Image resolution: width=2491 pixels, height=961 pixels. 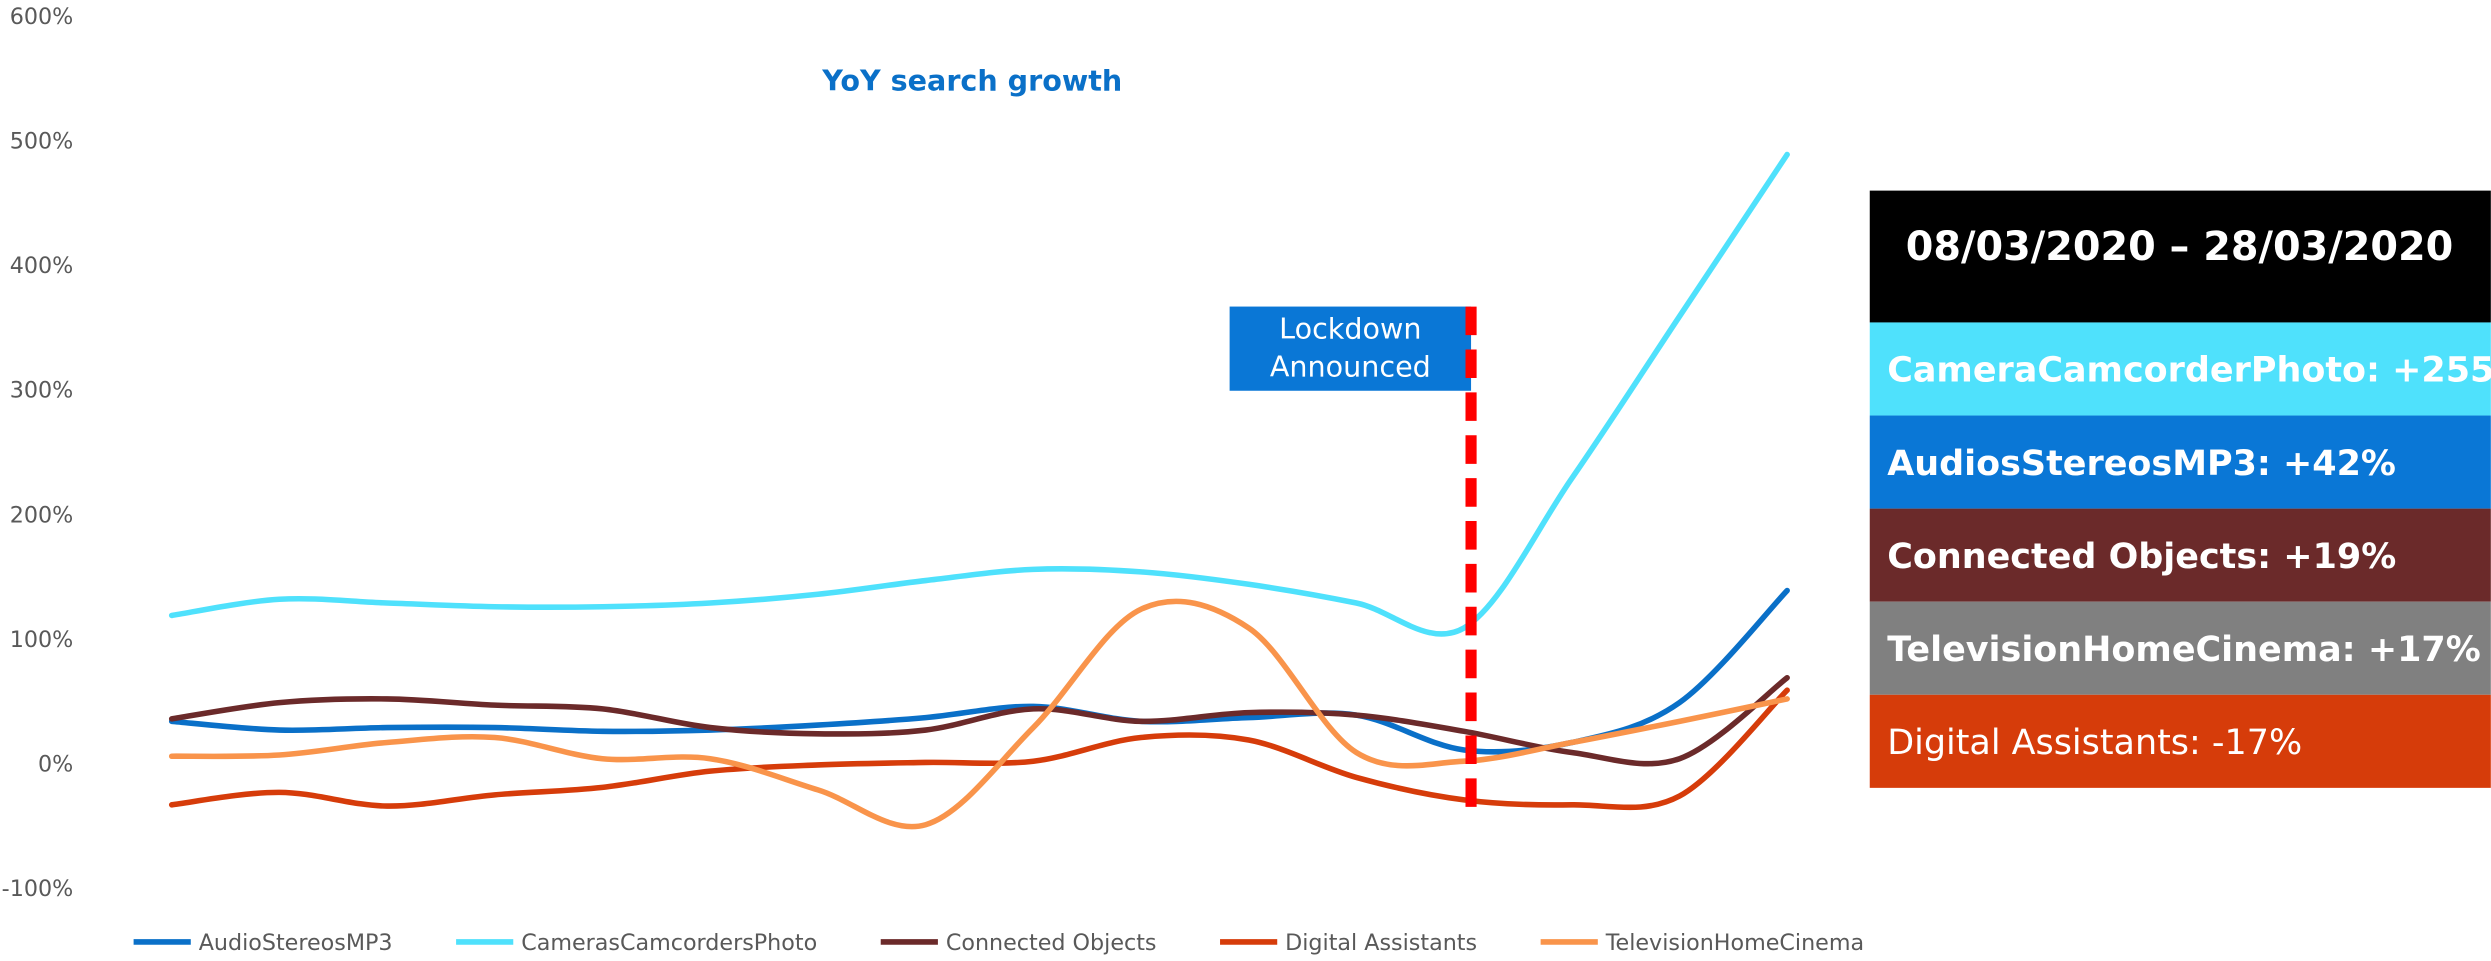 What do you see at coordinates (1381, 943) in the screenshot?
I see `legend-label: Digital Assistants` at bounding box center [1381, 943].